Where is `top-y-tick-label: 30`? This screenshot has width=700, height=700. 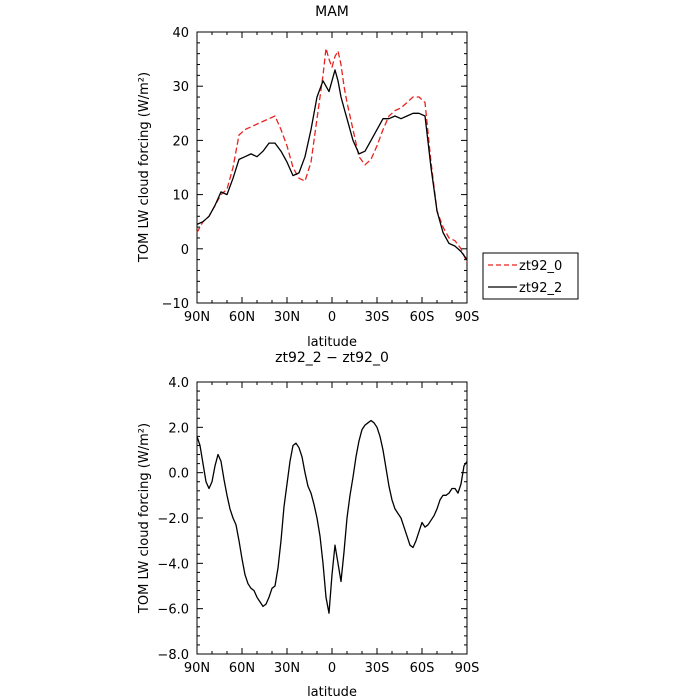
top-y-tick-label: 30 is located at coordinates (180, 87).